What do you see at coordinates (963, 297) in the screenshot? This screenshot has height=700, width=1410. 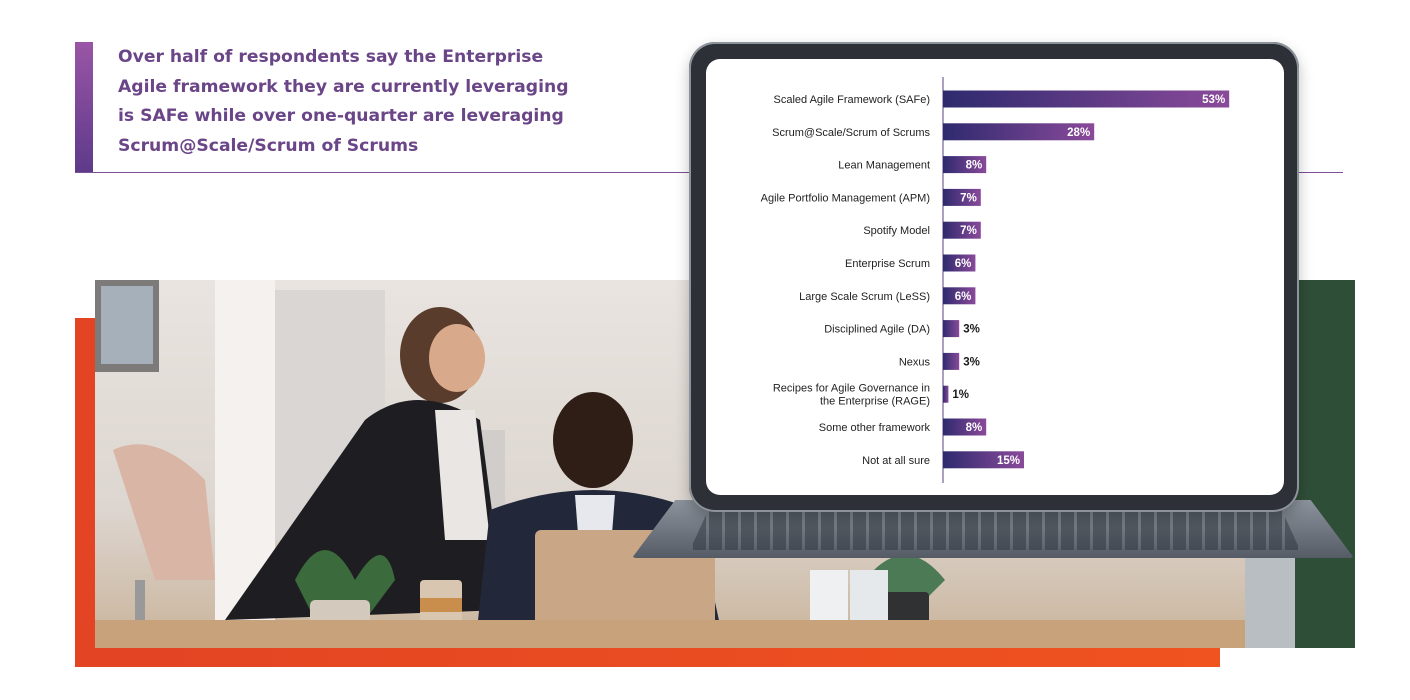 I see `value-label-6: 6%` at bounding box center [963, 297].